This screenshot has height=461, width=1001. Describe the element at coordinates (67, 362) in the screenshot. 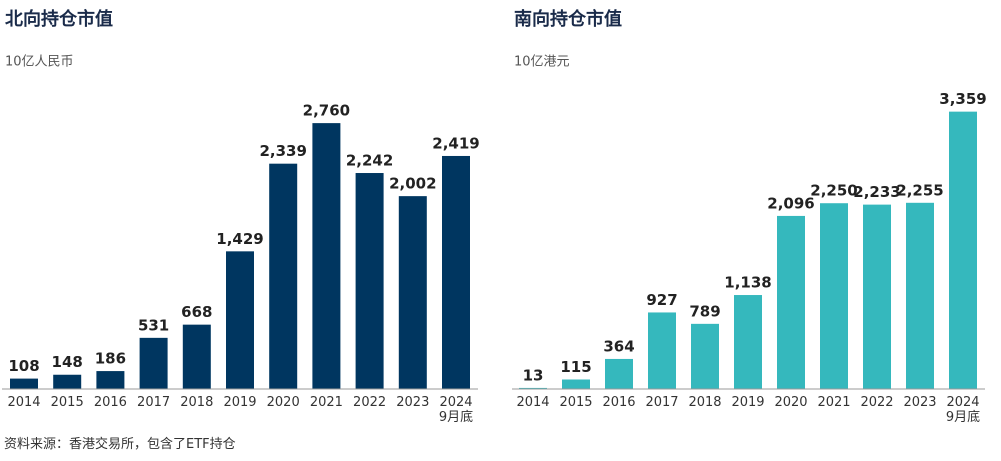

I see `value-label: 148` at that location.